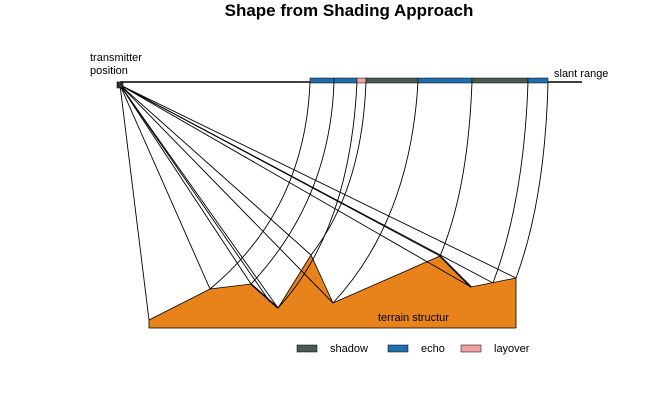  I want to click on terrain-structure, so click(332, 291).